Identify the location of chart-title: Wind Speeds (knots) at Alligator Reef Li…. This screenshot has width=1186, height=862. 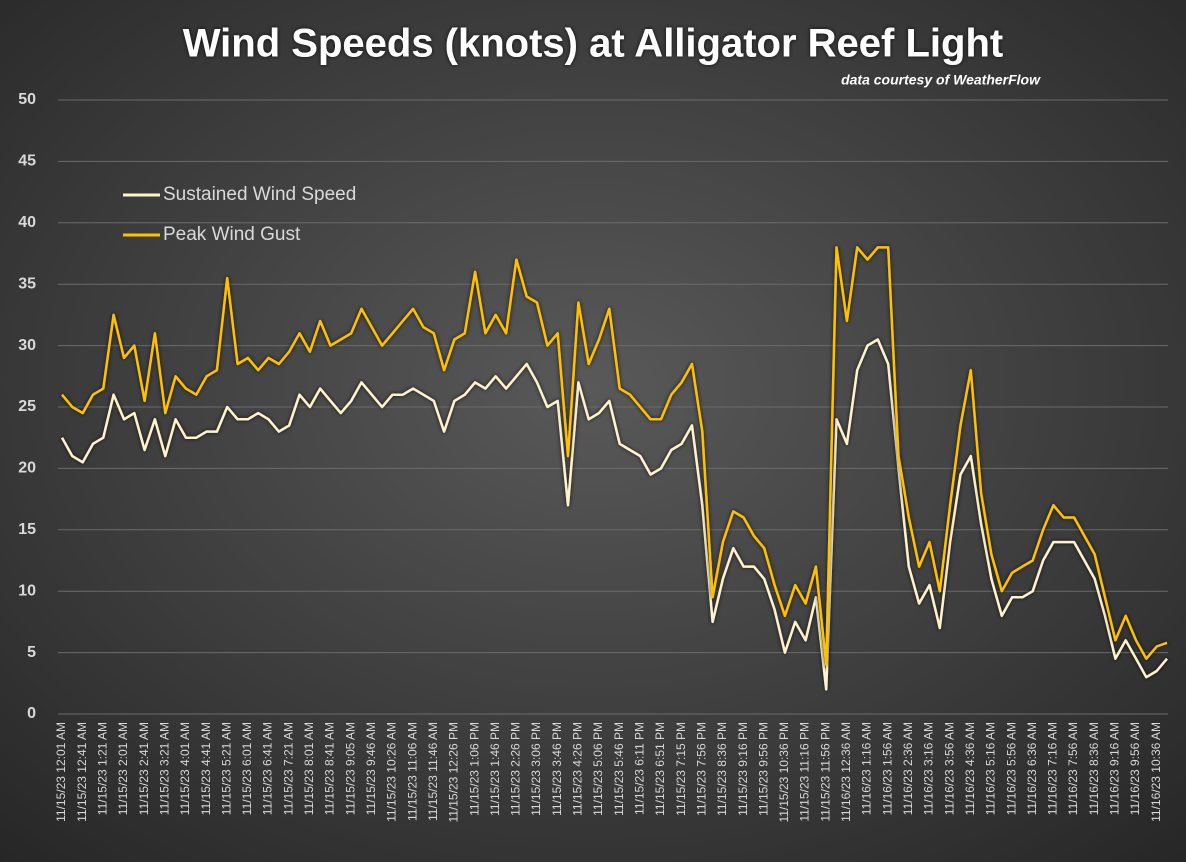
(593, 44).